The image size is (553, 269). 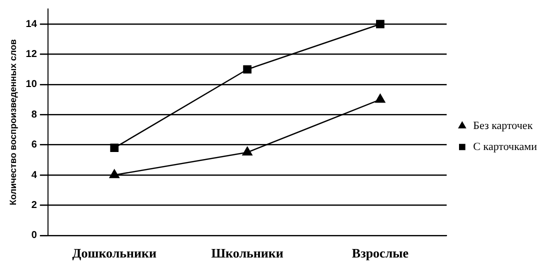 I want to click on x-tick-label: Взрослые, so click(x=380, y=253).